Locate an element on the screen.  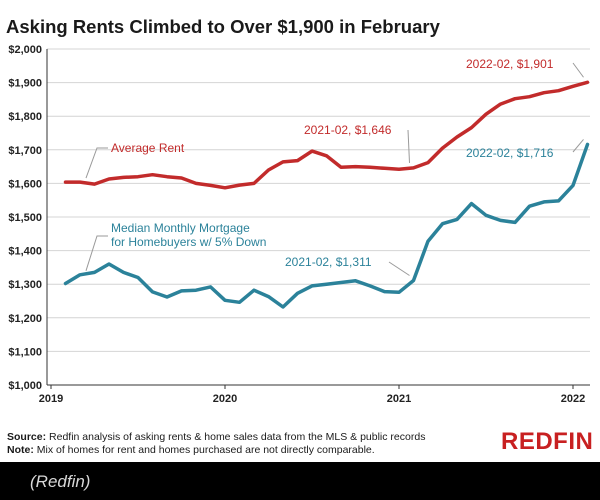
series-label: Median Monthly Mortgage is located at coordinates (180, 228).